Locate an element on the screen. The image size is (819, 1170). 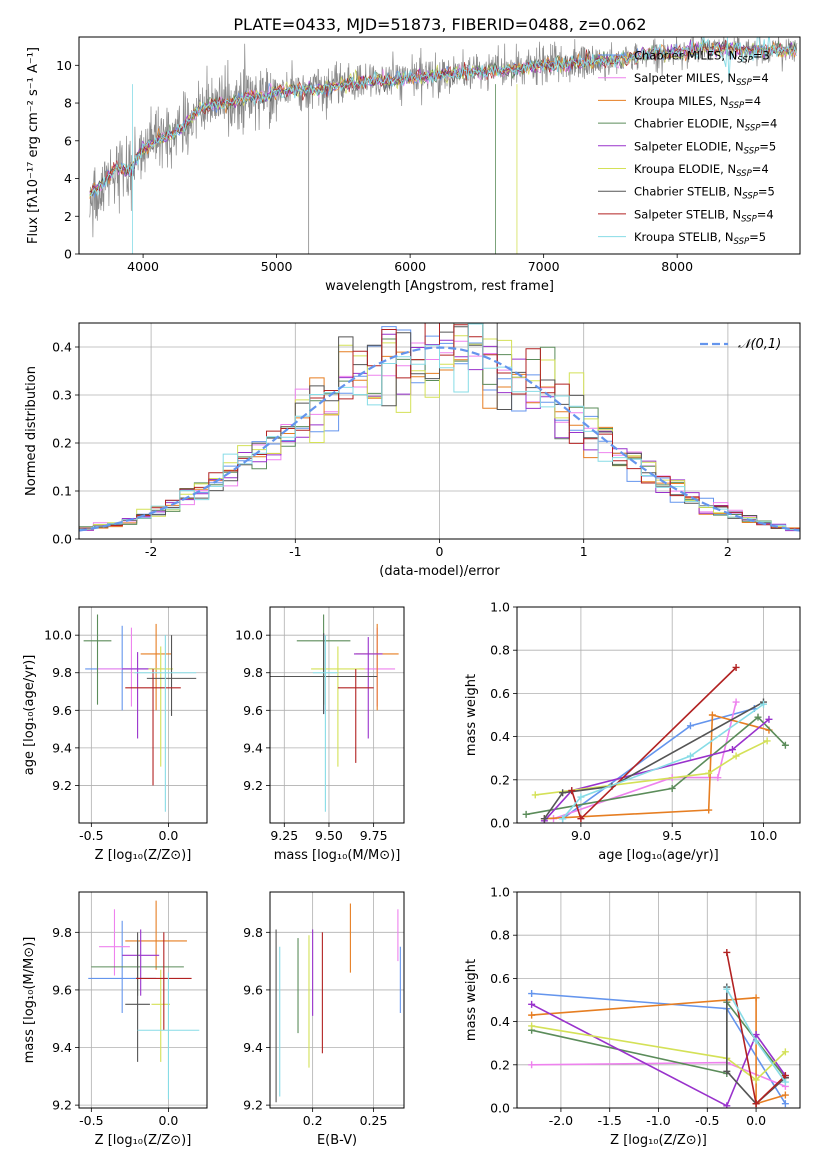
x-tick-label: 8000 is located at coordinates (677, 266).